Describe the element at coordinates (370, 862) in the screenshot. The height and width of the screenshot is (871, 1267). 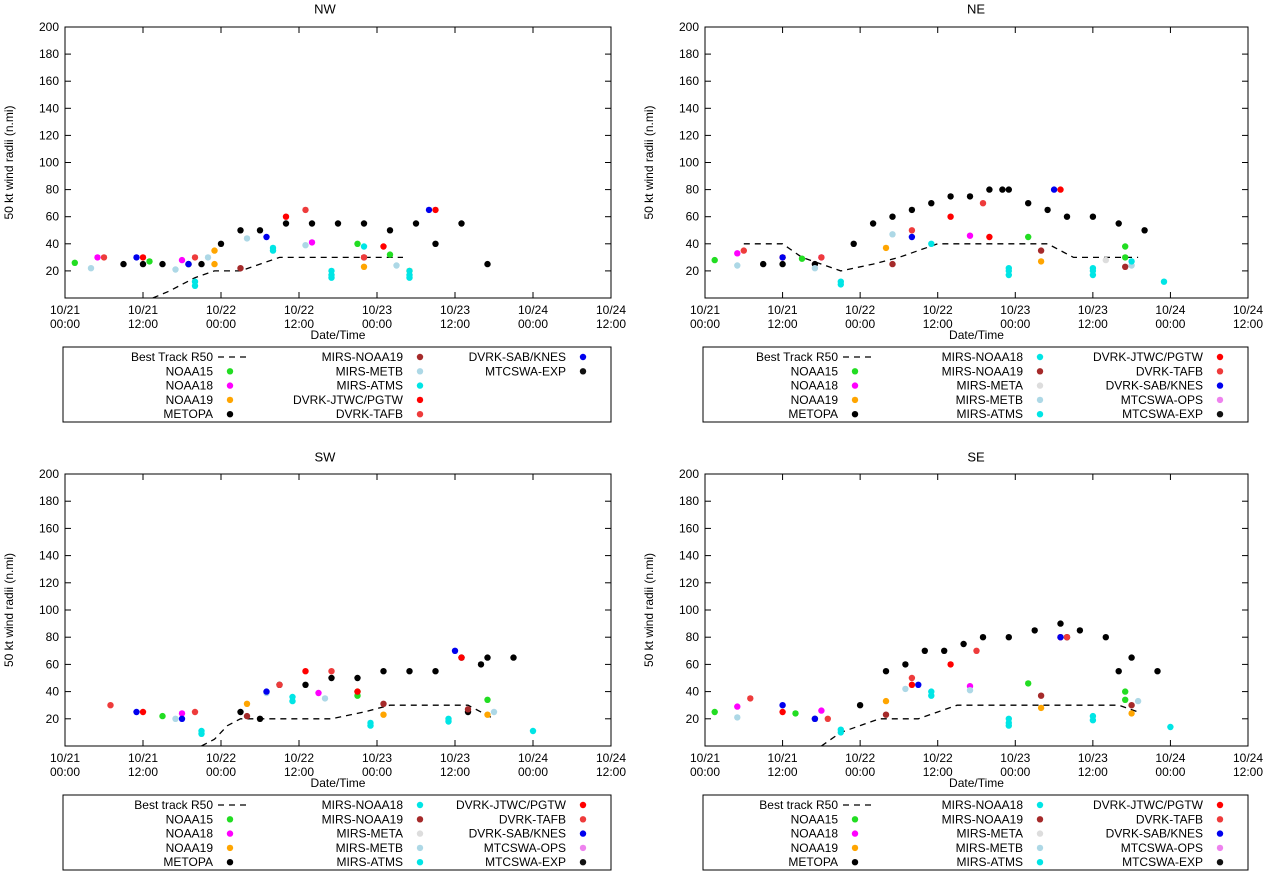
I see `legend-label: MIRS-ATMS` at that location.